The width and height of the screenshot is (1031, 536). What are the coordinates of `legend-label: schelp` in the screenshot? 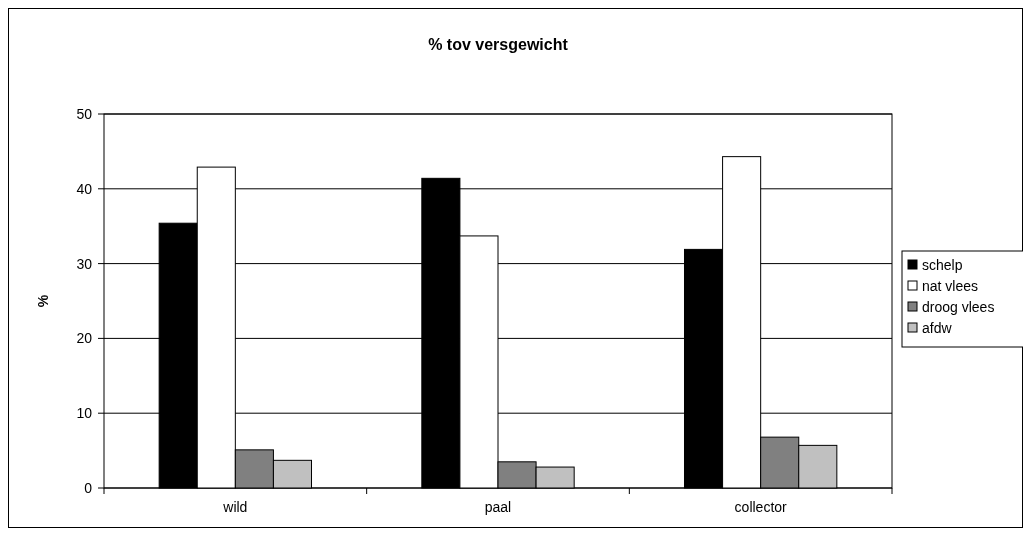 It's located at (942, 264).